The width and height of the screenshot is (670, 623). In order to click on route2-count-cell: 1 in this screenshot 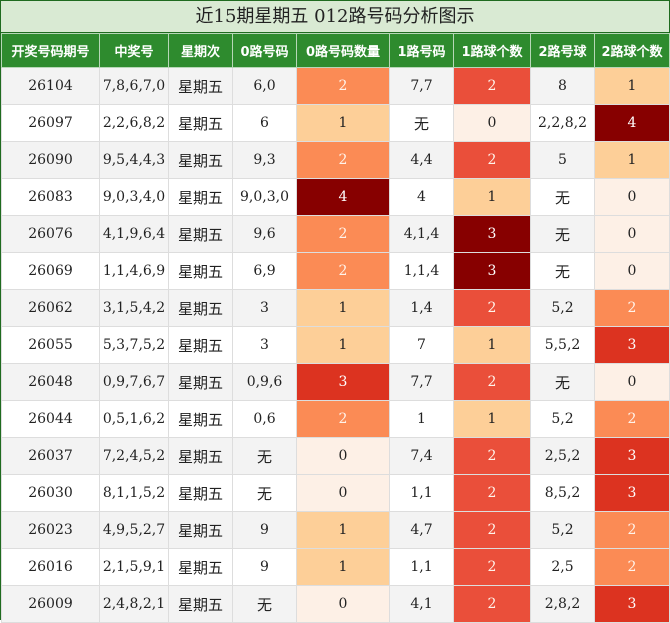, I will do `click(632, 160)`.